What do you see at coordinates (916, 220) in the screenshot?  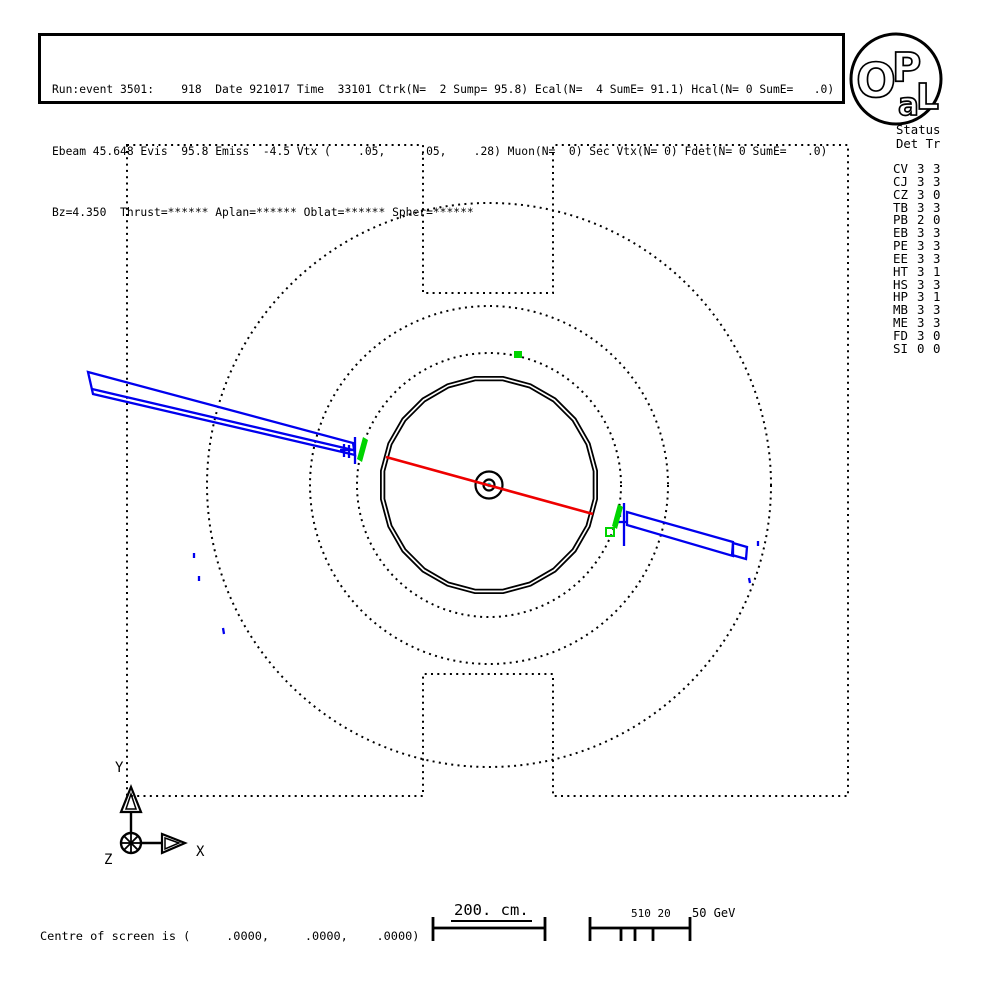 I see `status-row: PB 2 0` at bounding box center [916, 220].